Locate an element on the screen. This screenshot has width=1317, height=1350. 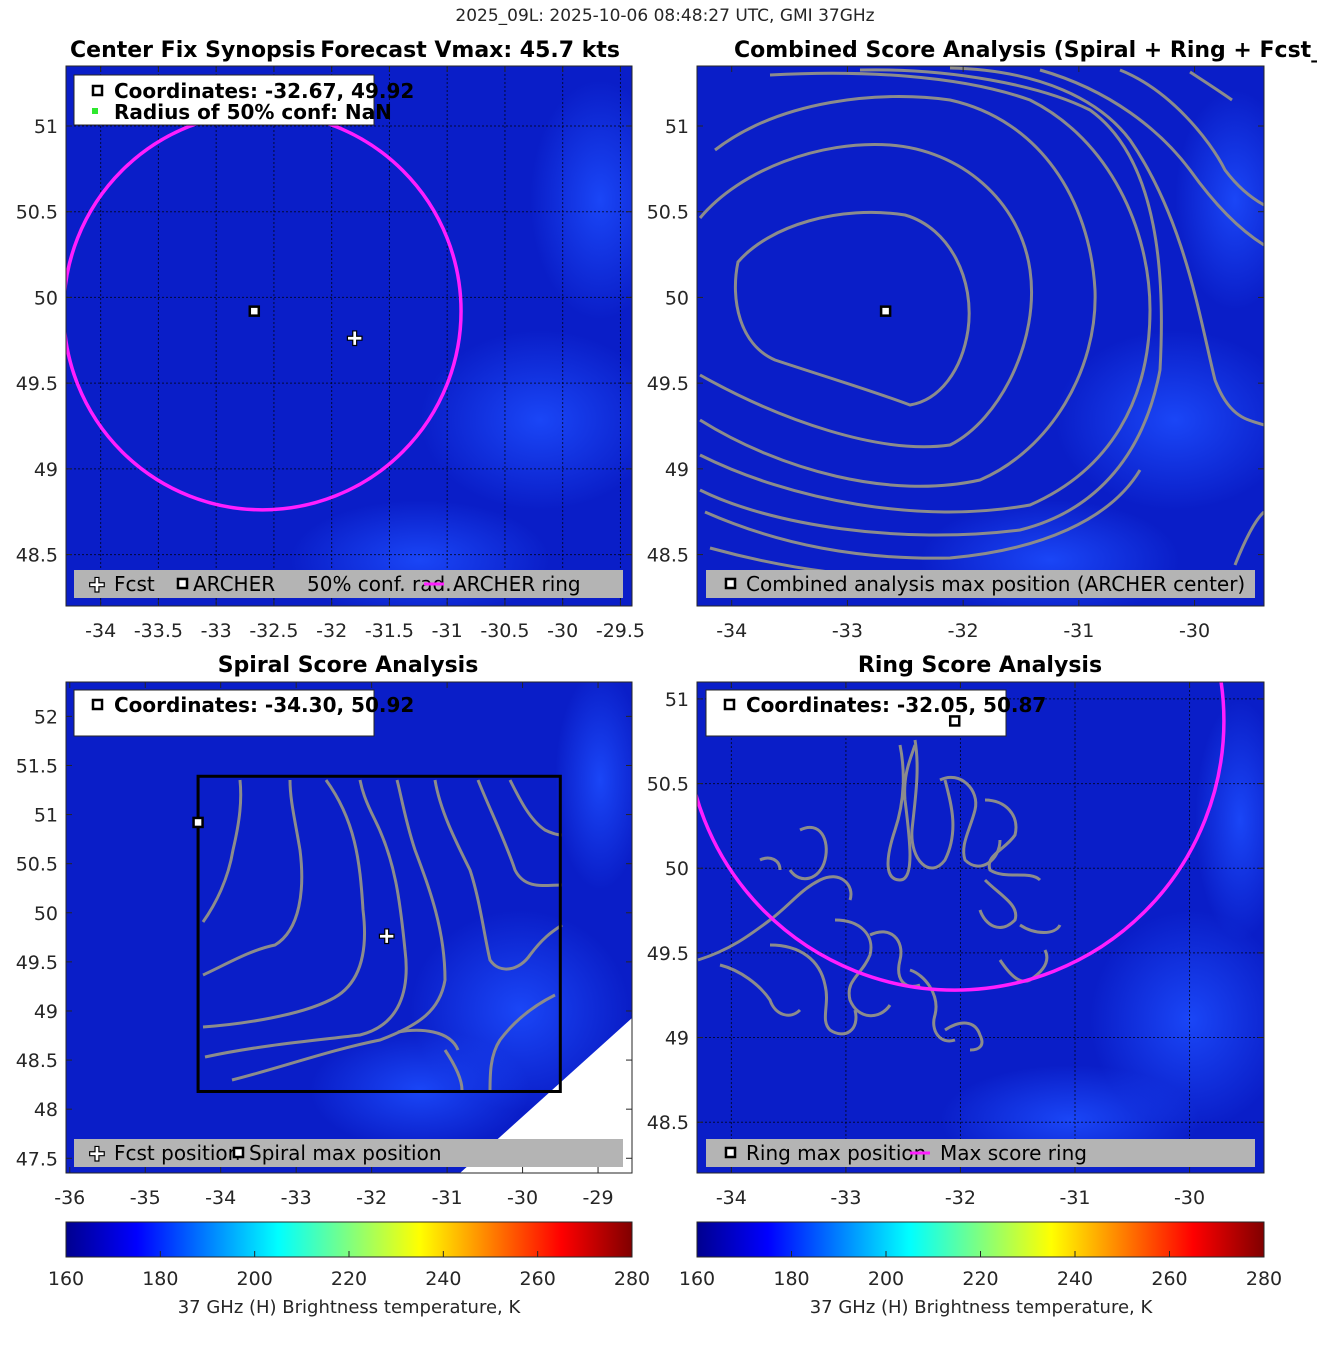
spiral-y-tick-label: 47.5 is located at coordinates (37, 1159).